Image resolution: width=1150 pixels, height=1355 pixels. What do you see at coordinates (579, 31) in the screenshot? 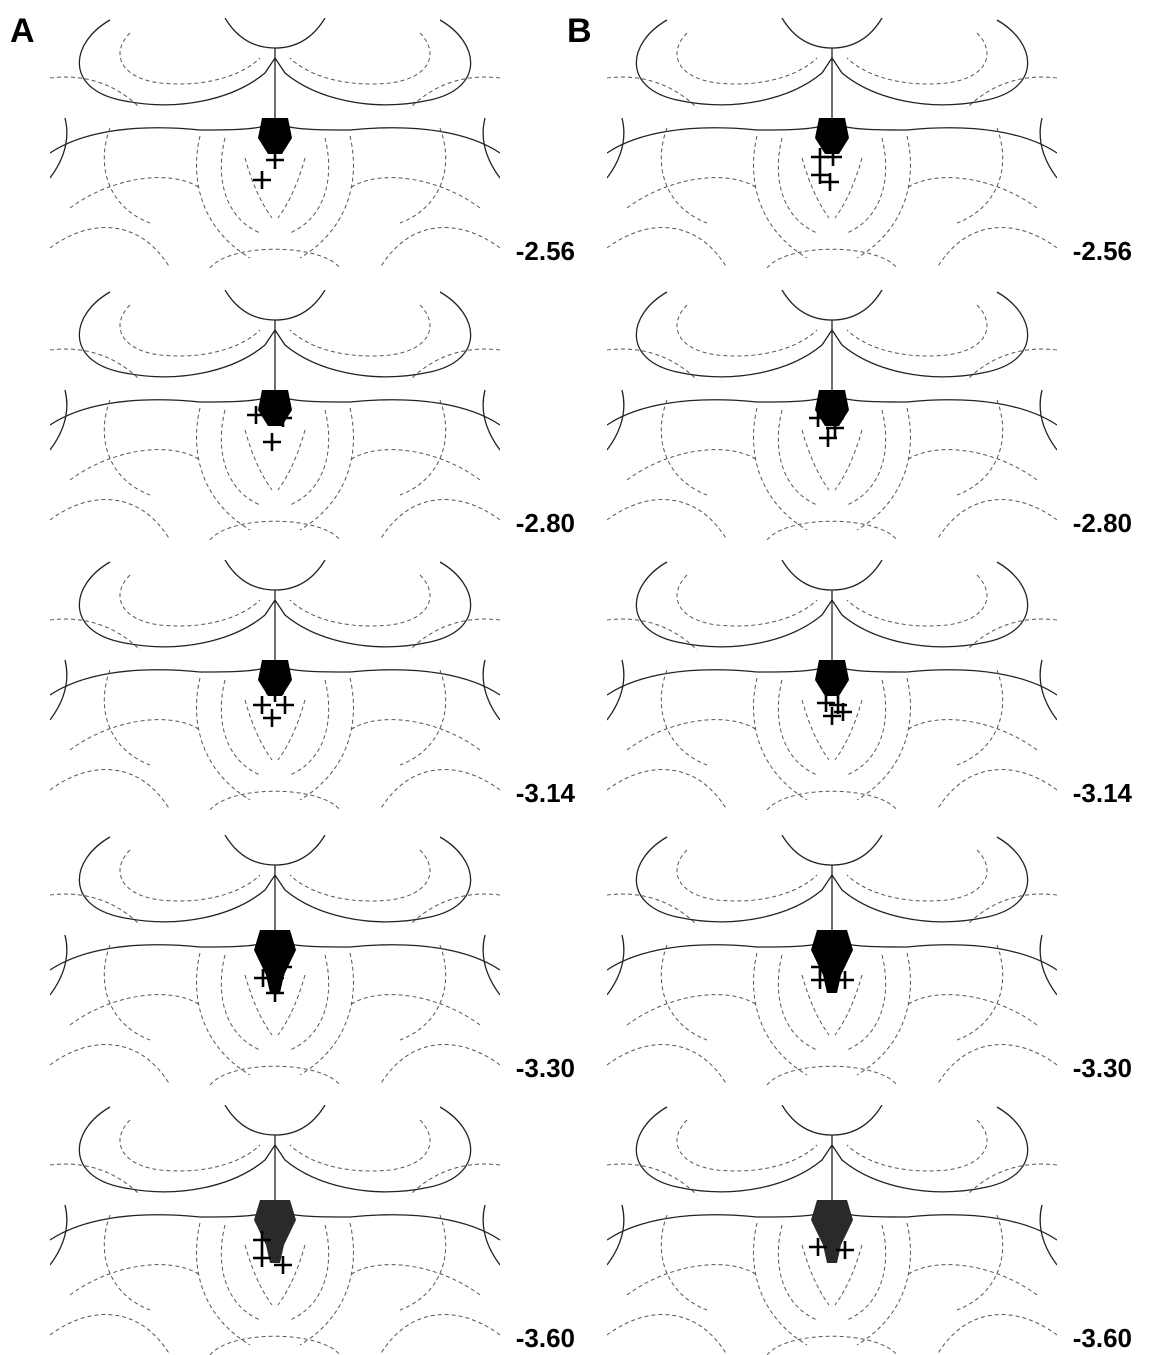
I see `panel-label: B` at bounding box center [579, 31].